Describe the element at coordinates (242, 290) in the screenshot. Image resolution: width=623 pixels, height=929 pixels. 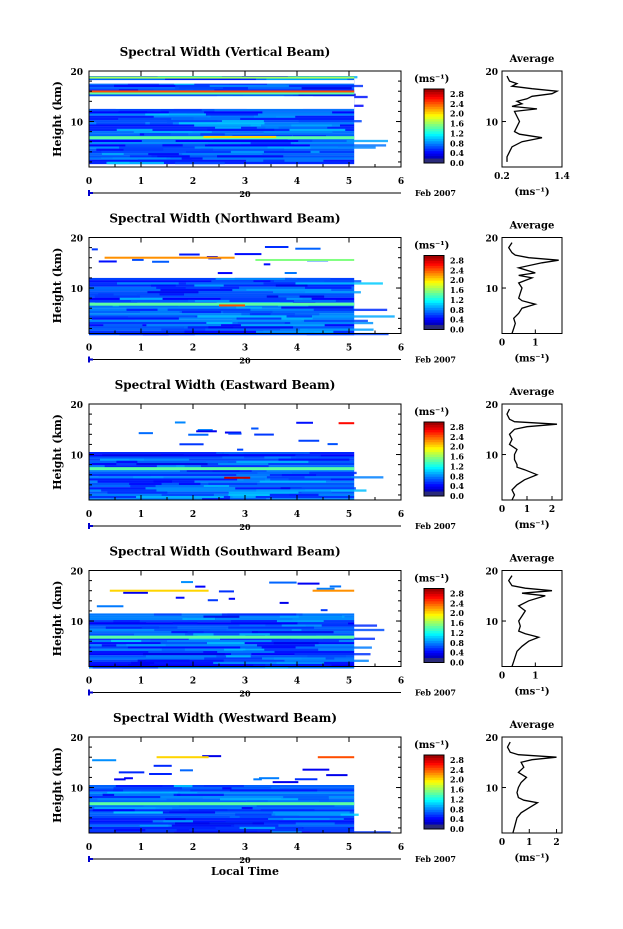
I see `heatmap-field` at that location.